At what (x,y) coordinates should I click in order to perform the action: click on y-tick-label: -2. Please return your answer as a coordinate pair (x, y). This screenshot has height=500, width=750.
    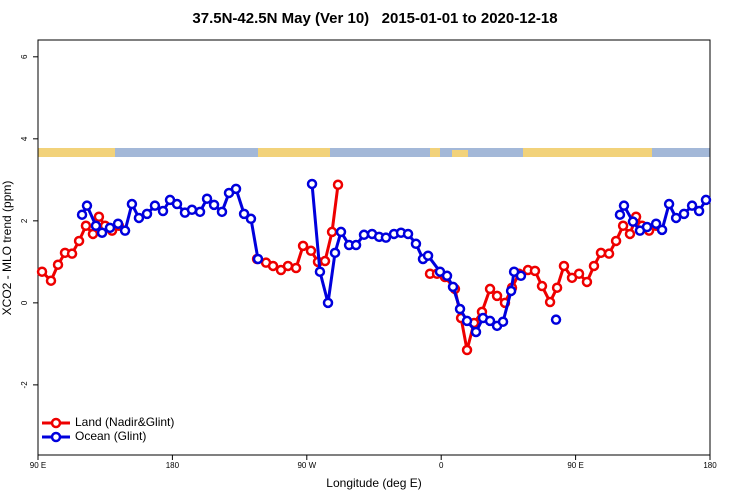
    Looking at the image, I should click on (24, 385).